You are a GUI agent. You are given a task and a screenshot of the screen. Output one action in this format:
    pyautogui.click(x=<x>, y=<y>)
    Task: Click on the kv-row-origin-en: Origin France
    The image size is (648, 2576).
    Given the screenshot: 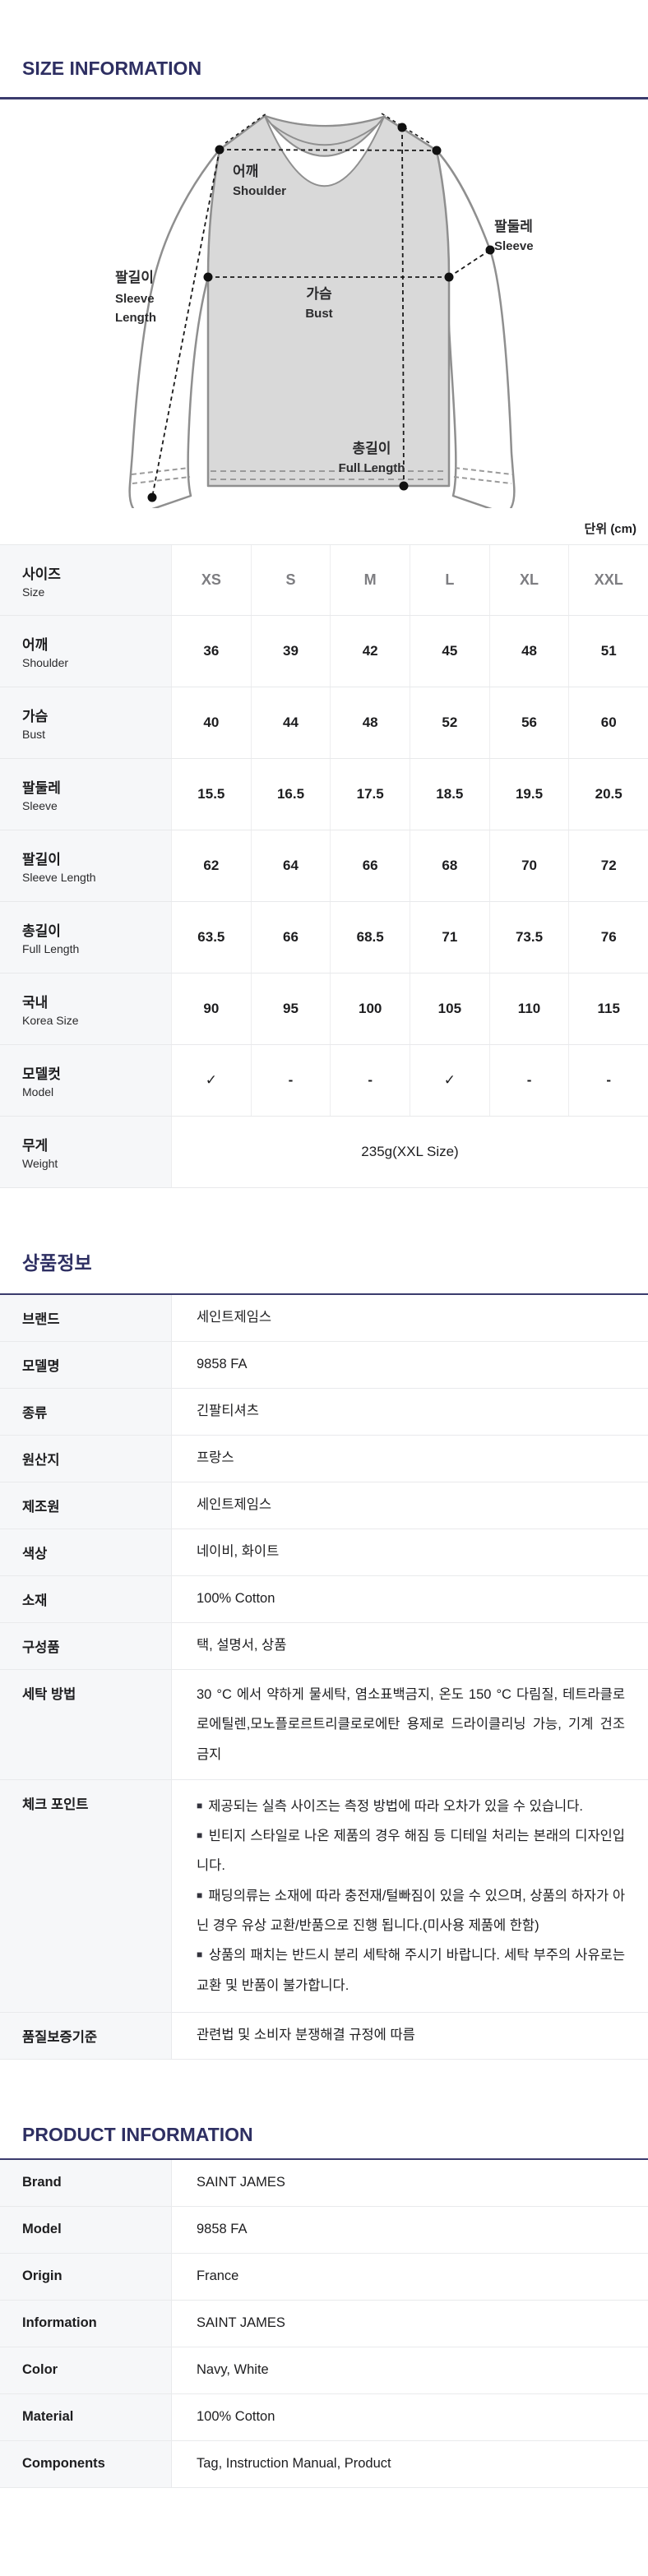 What is the action you would take?
    pyautogui.click(x=324, y=2277)
    